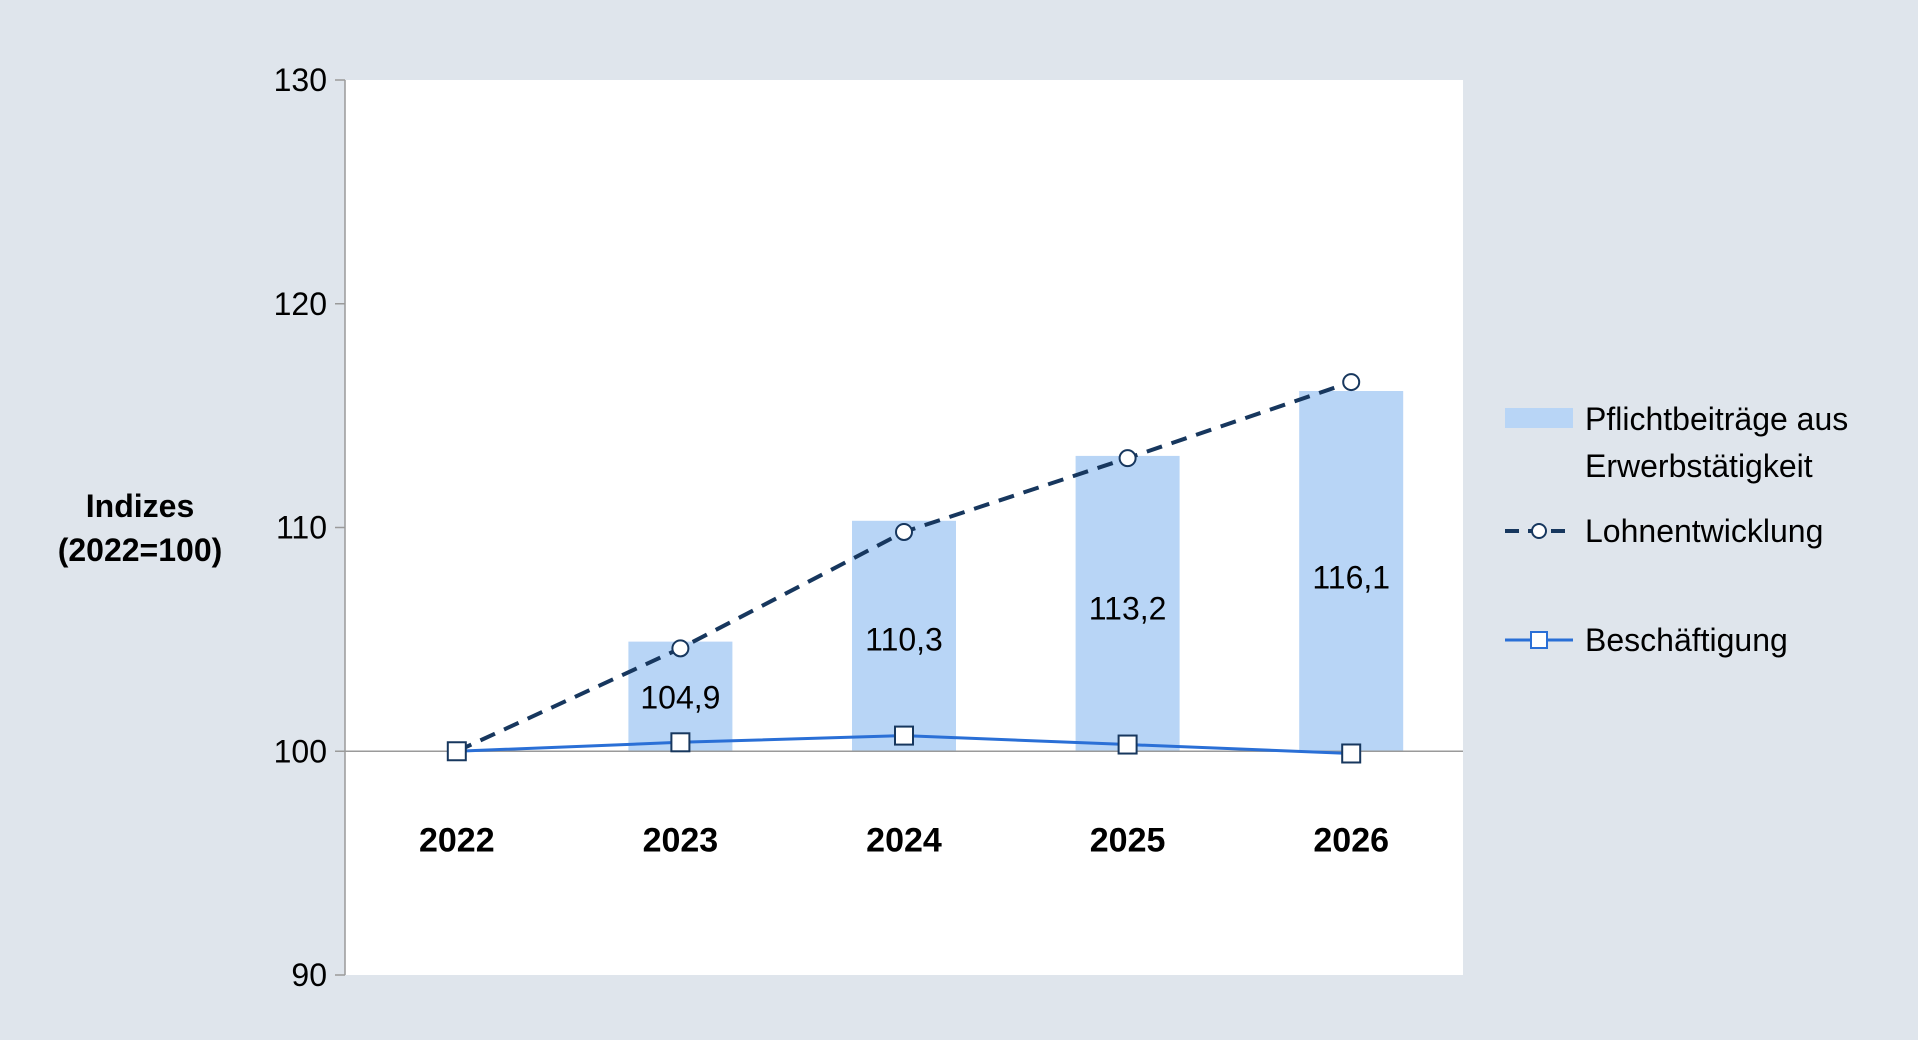 Image resolution: width=1918 pixels, height=1040 pixels. Describe the element at coordinates (301, 528) in the screenshot. I see `y-tick-label: 110` at that location.